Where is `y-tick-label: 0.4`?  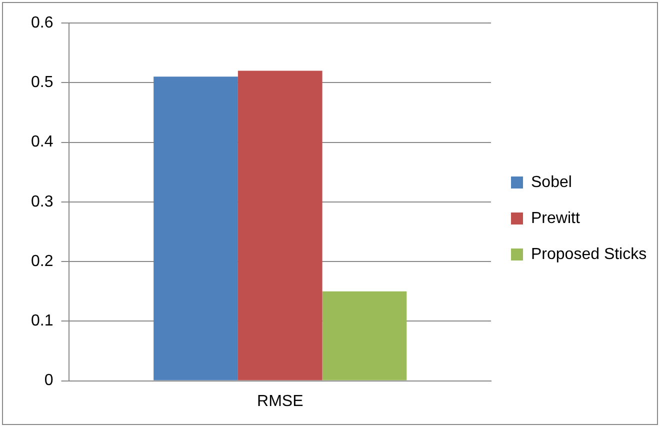
y-tick-label: 0.4 is located at coordinates (42, 142).